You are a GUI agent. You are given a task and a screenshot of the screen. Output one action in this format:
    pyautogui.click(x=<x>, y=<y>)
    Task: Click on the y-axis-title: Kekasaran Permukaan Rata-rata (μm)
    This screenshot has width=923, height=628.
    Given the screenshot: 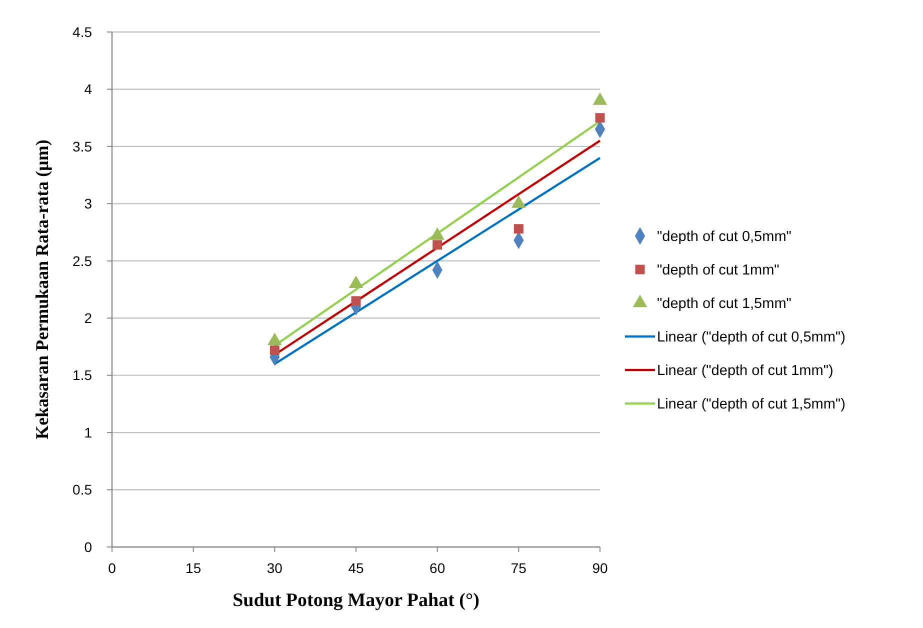 What is the action you would take?
    pyautogui.click(x=42, y=290)
    